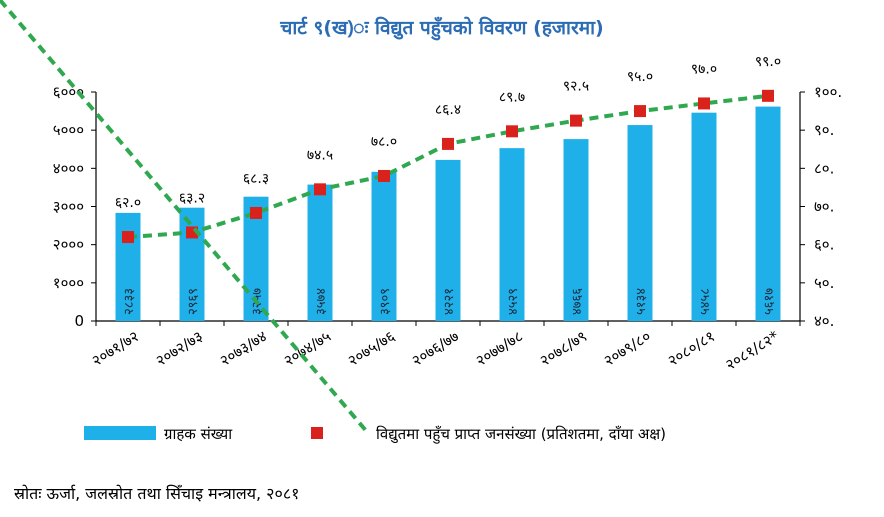 The height and width of the screenshot is (517, 884). Describe the element at coordinates (704, 69) in the screenshot. I see `line-value-label: ९७.०` at that location.